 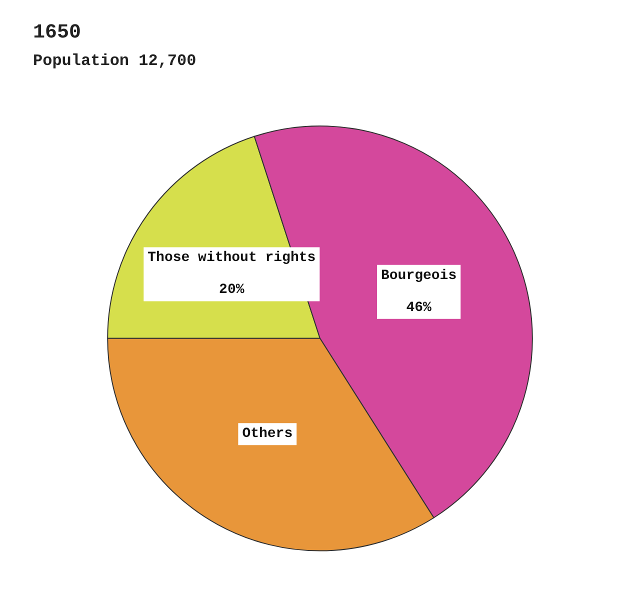 What do you see at coordinates (232, 290) in the screenshot?
I see `data-label: 20%` at bounding box center [232, 290].